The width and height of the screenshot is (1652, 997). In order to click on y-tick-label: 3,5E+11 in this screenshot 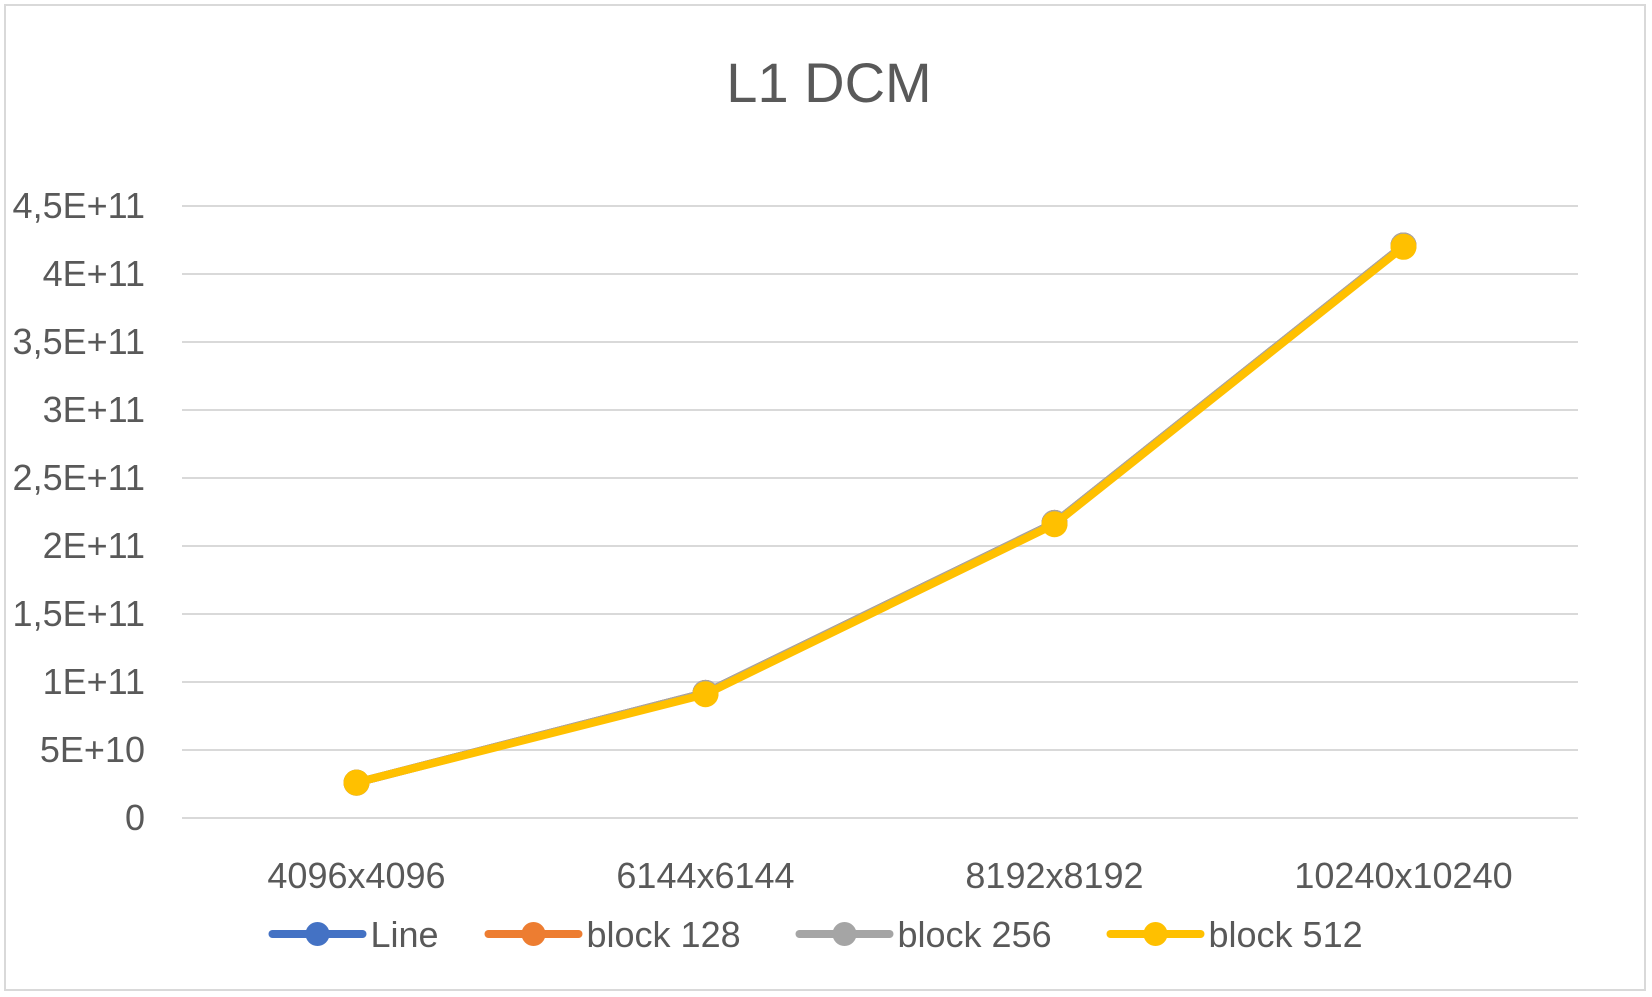, I will do `click(79, 341)`.